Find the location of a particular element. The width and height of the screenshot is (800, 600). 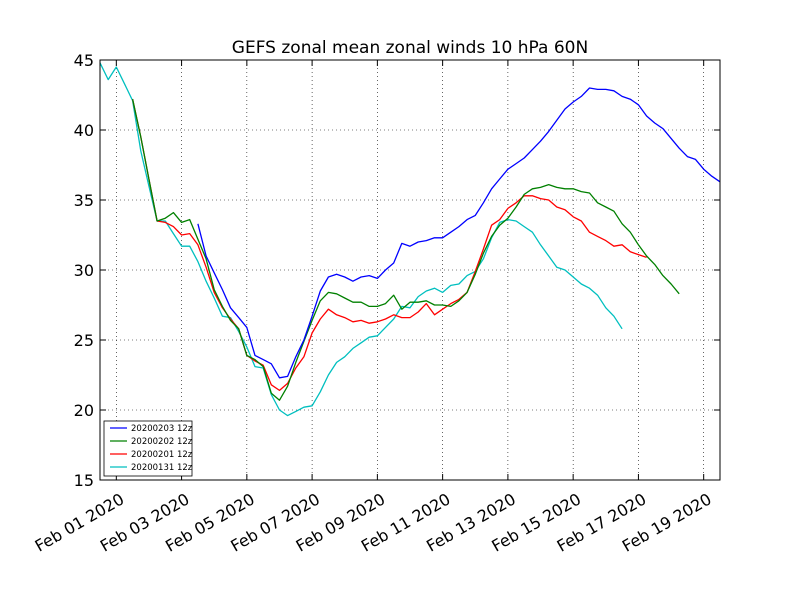

legend-label: 20200202 12z is located at coordinates (162, 442).